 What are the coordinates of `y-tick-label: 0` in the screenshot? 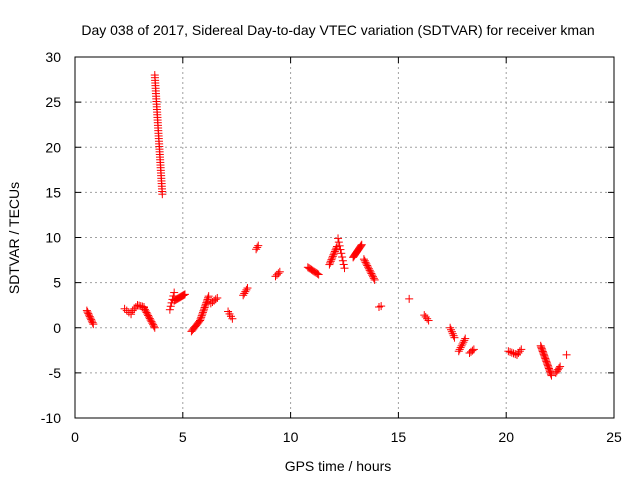 It's located at (57, 328).